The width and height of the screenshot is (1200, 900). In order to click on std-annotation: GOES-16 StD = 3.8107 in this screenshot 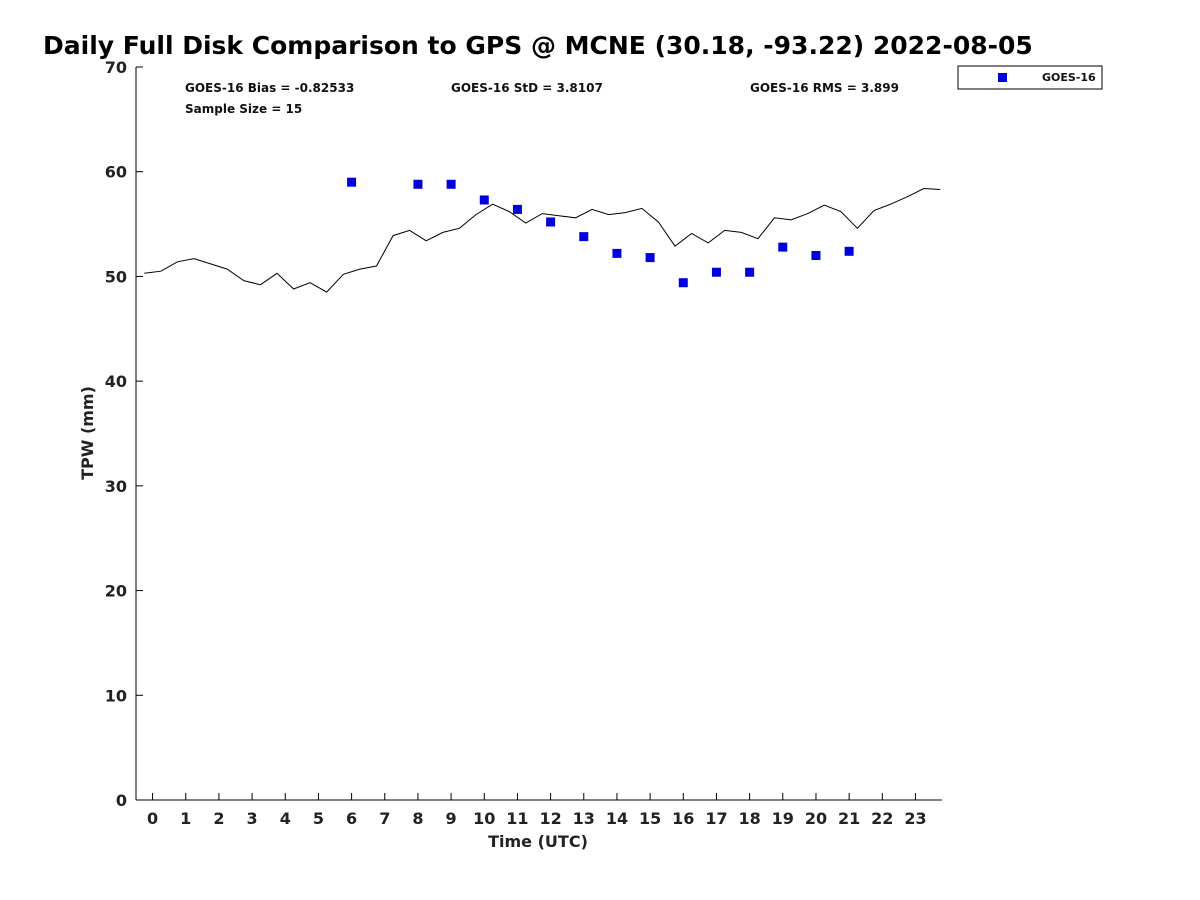, I will do `click(527, 88)`.